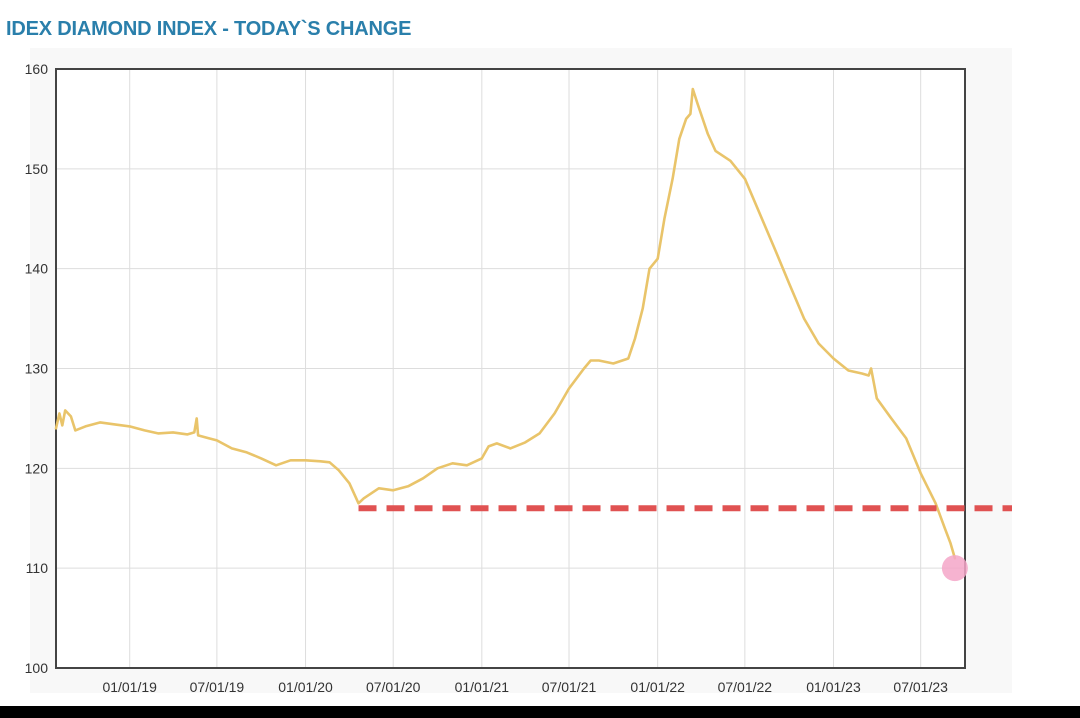 The width and height of the screenshot is (1080, 718). What do you see at coordinates (954, 568) in the screenshot?
I see `current-value-marker` at bounding box center [954, 568].